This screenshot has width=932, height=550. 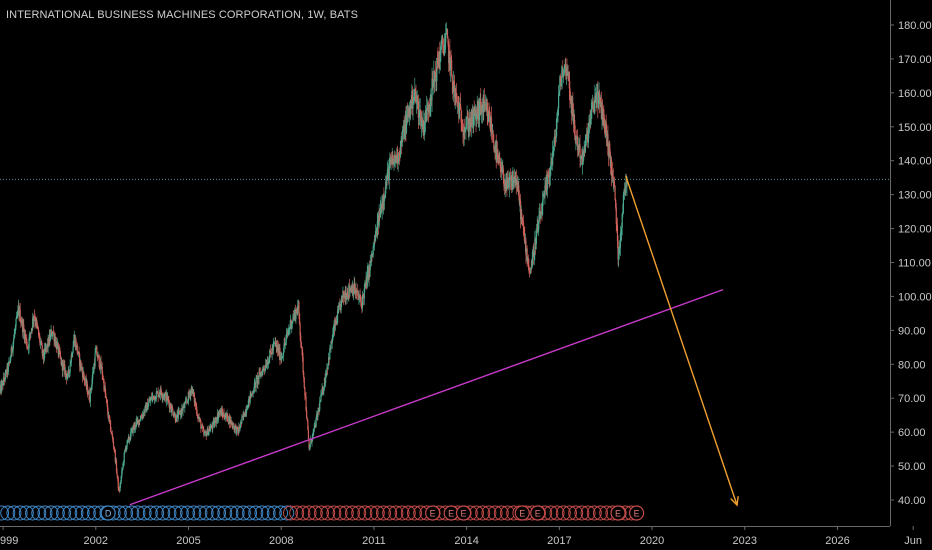 I want to click on dividend-marker-labeled, so click(x=108, y=513).